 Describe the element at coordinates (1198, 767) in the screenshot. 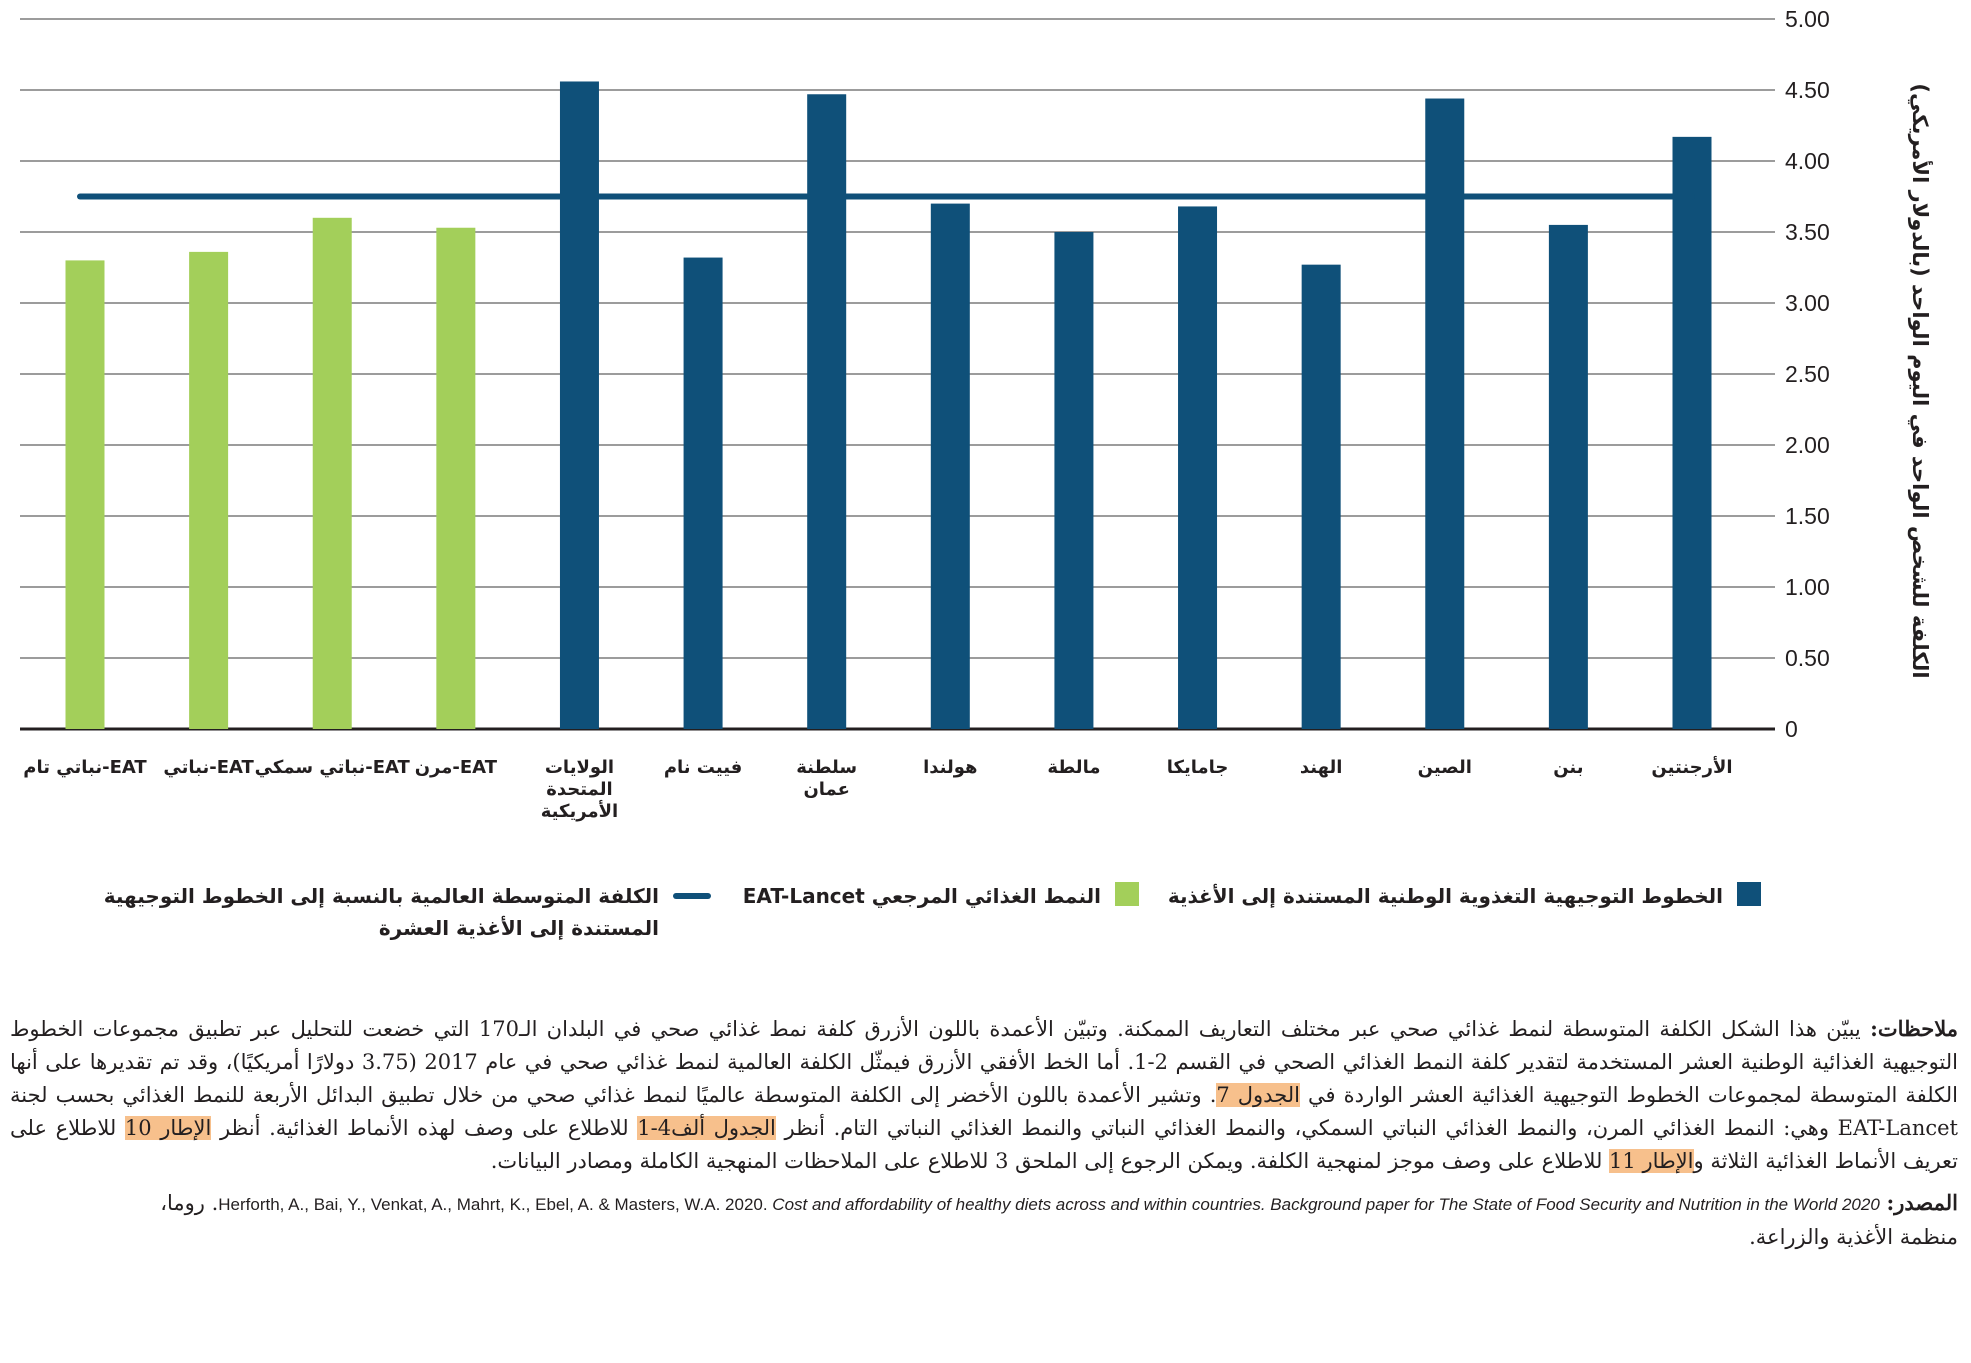

I see `x-tick-label: جامايكا` at that location.